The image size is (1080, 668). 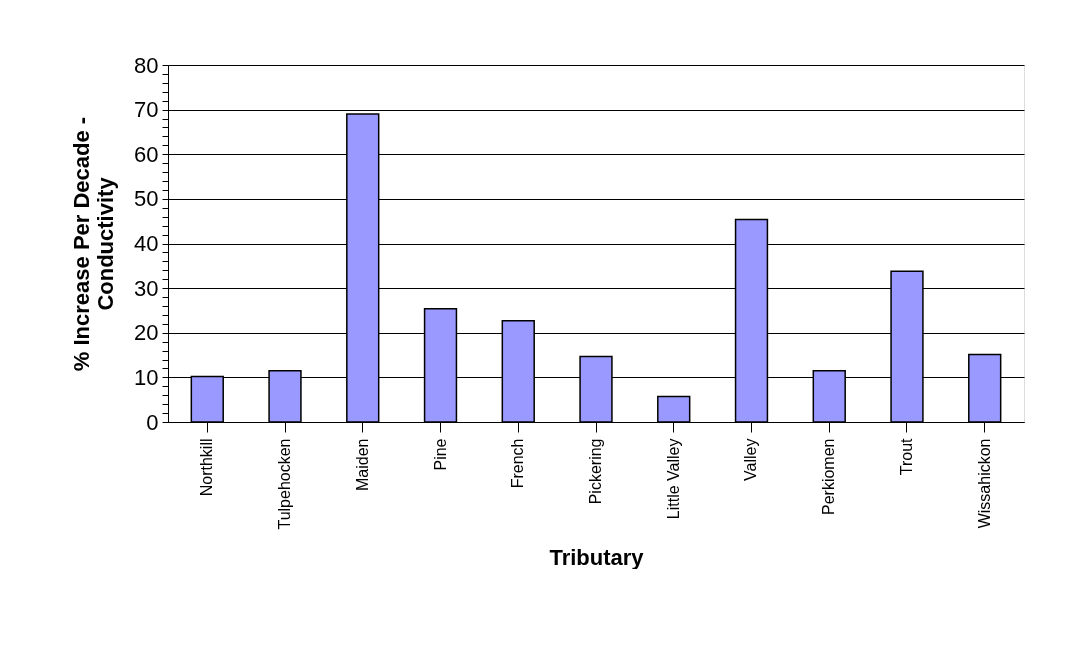 What do you see at coordinates (673, 479) in the screenshot?
I see `x-tick-label: Little Valley` at bounding box center [673, 479].